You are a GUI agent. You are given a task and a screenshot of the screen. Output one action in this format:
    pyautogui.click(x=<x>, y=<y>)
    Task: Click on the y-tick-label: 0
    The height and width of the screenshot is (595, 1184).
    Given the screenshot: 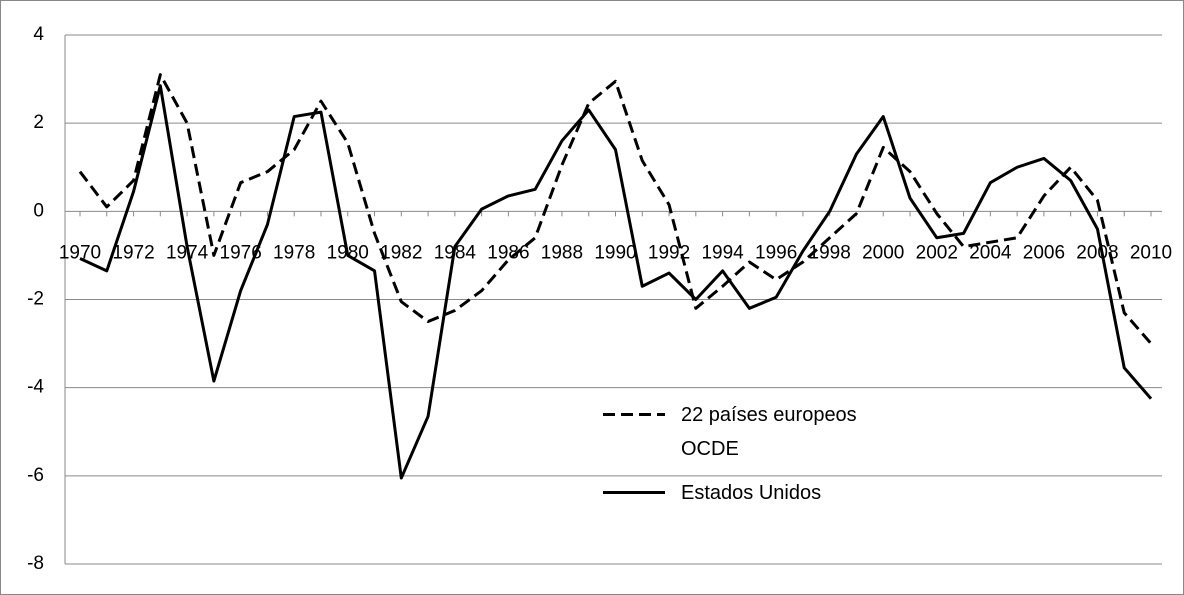 What is the action you would take?
    pyautogui.click(x=38, y=210)
    